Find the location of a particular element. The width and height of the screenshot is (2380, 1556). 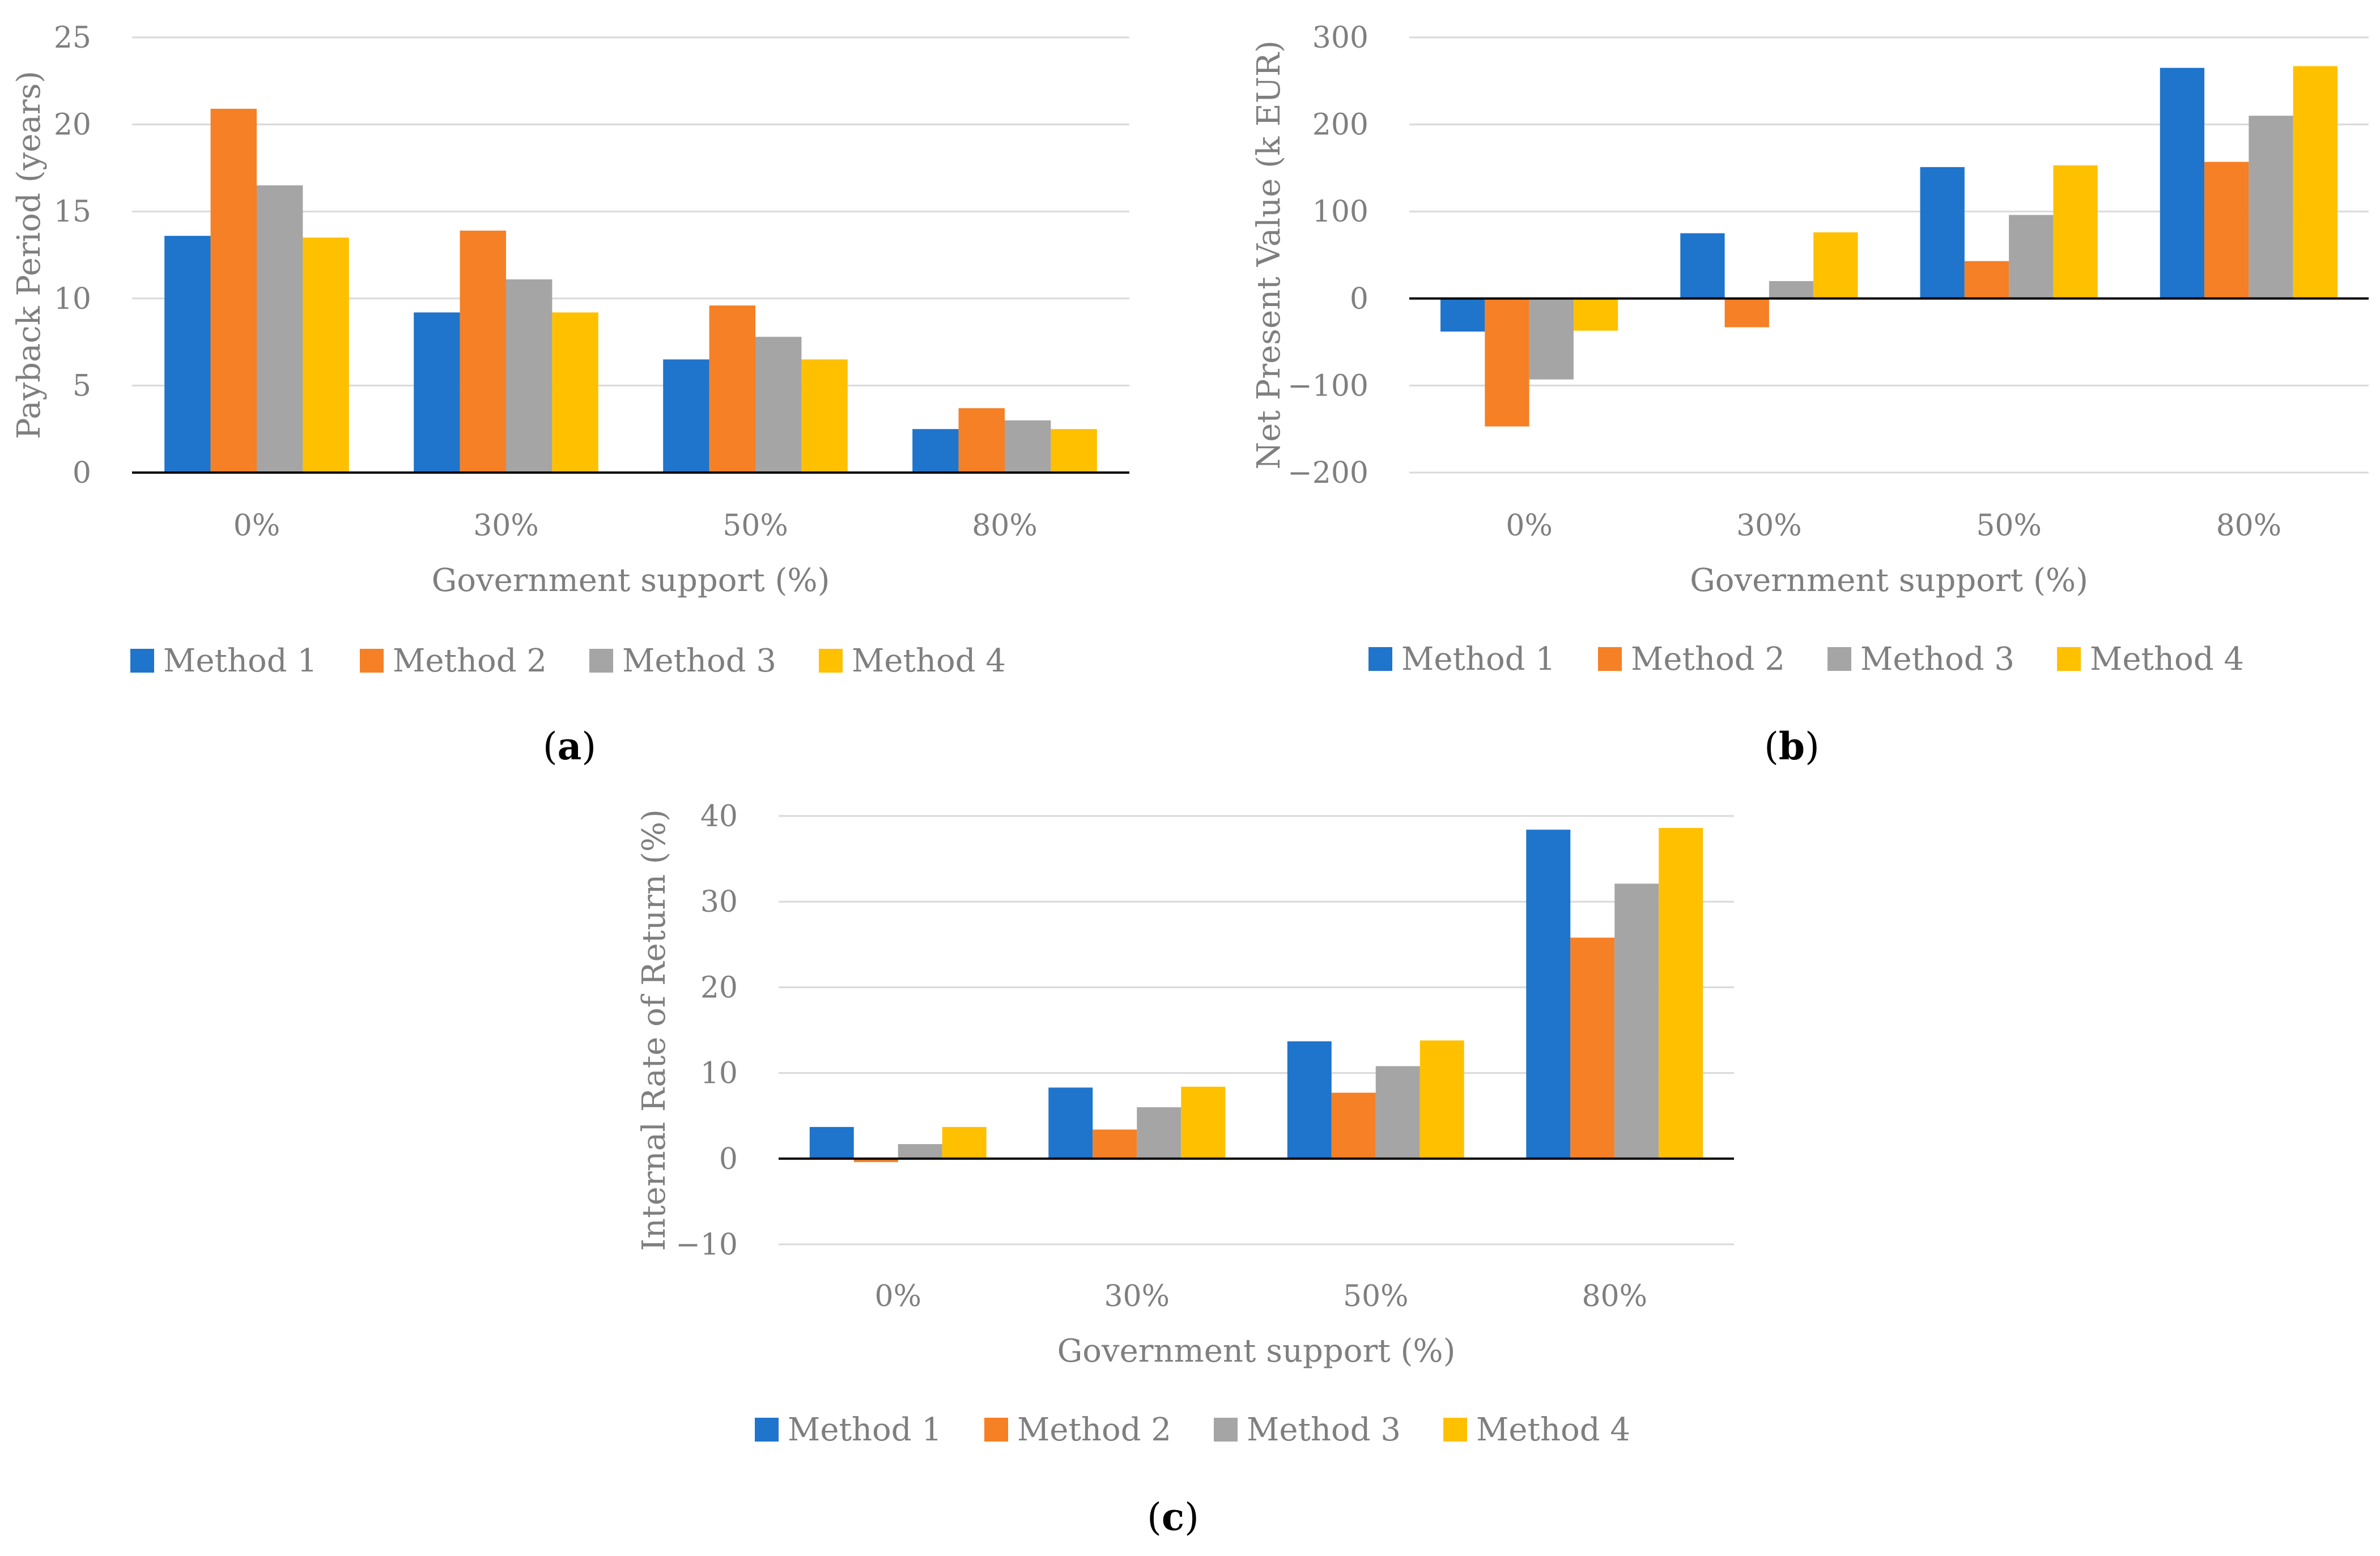

y-tick-label: 100 is located at coordinates (1340, 212).